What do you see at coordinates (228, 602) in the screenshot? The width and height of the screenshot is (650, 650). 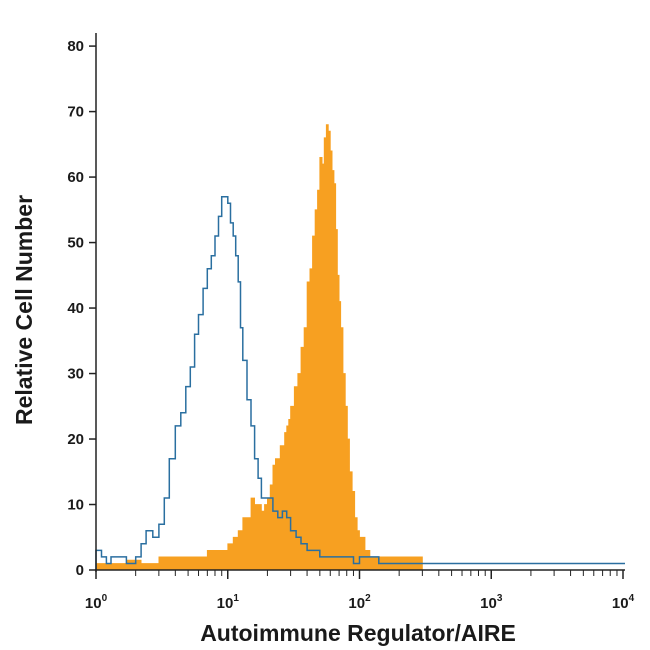 I see `x-tick-label: 10¹` at bounding box center [228, 602].